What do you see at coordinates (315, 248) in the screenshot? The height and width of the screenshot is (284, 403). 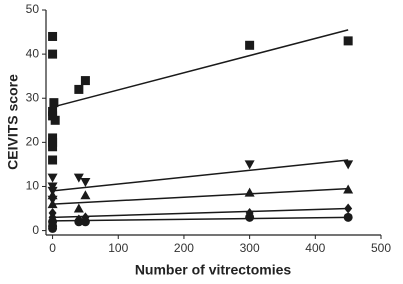 I see `x-tick-label: 400` at bounding box center [315, 248].